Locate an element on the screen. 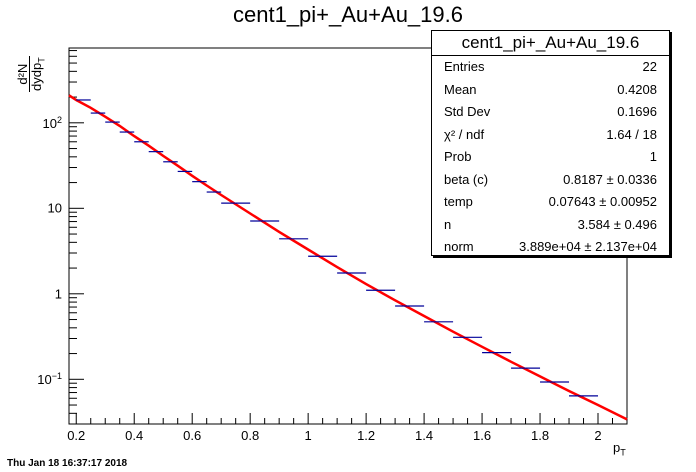 The width and height of the screenshot is (696, 472). stats-row: χ² / ndf 1.64 / 18 is located at coordinates (550, 135).